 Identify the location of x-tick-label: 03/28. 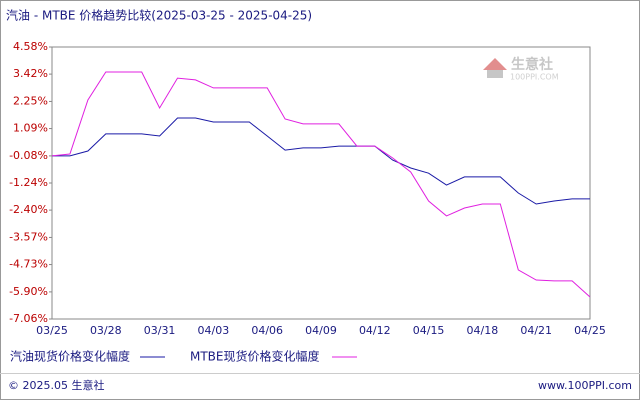
(106, 330).